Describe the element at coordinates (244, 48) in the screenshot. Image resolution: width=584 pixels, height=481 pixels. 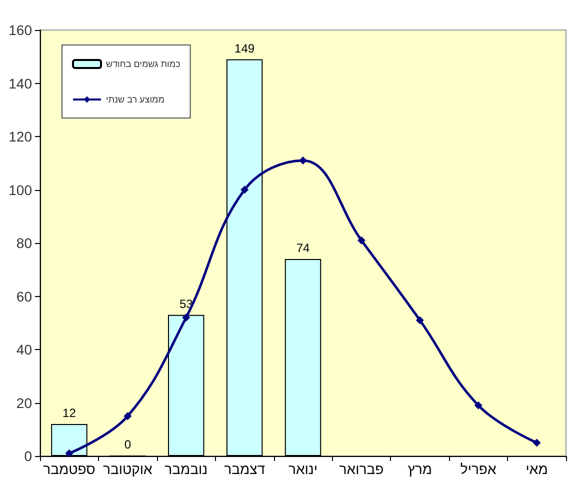
I see `data-label: 149` at that location.